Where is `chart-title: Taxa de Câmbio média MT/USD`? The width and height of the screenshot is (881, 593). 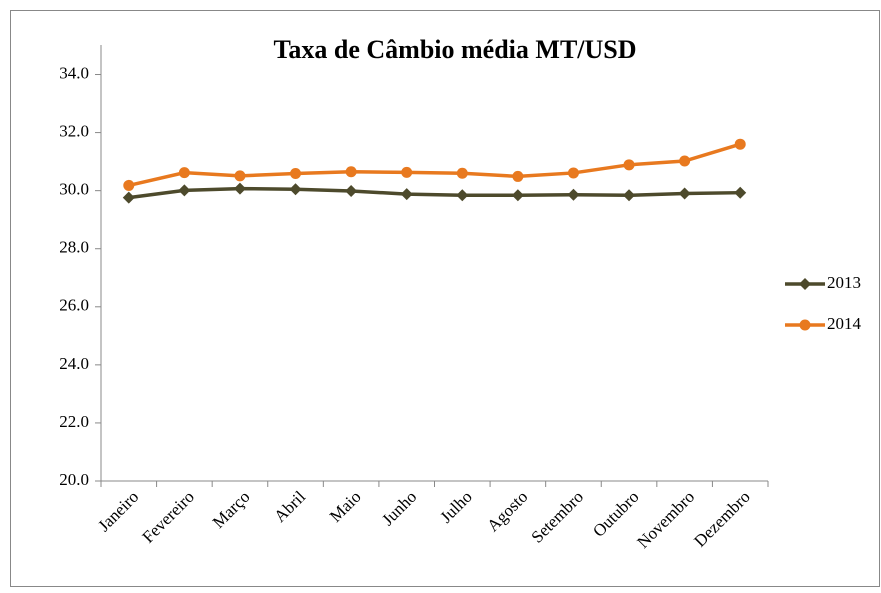 chart-title: Taxa de Câmbio média MT/USD is located at coordinates (454, 49).